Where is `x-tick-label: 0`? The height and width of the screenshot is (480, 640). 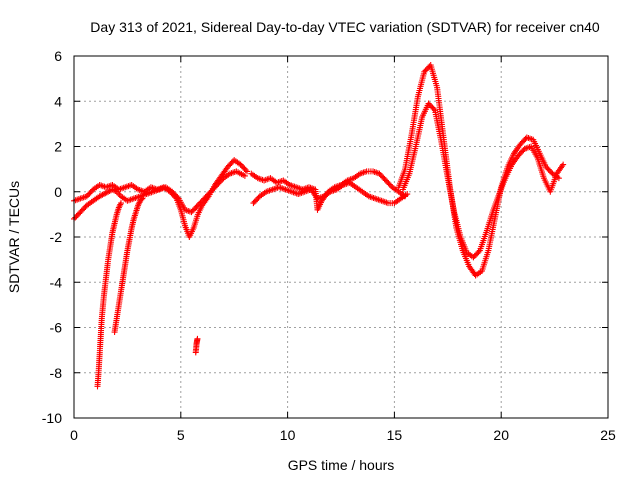
x-tick-label: 0 is located at coordinates (74, 435).